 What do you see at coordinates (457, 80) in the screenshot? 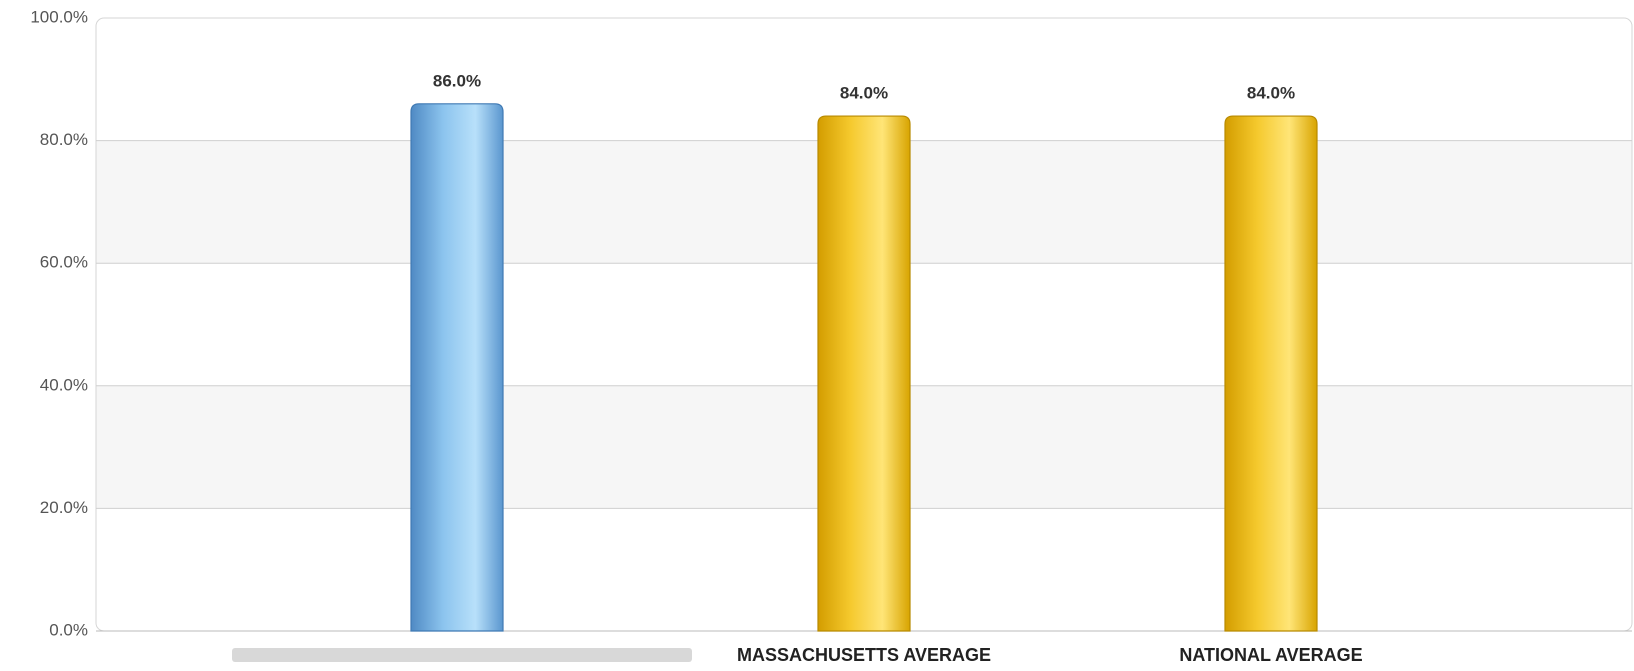
I see `data-label: 86.0%` at bounding box center [457, 80].